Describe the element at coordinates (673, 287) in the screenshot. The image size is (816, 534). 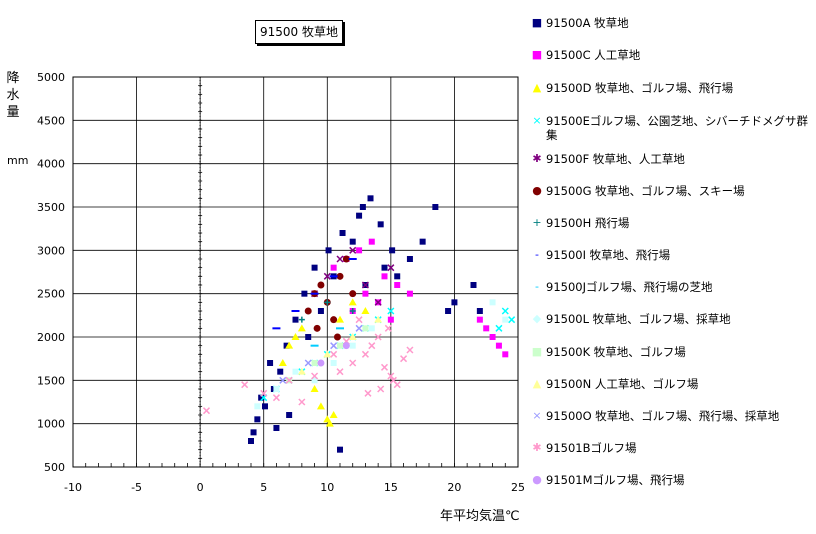
I see `legend-item: -91500Jゴルフ場、飛行場の芝地` at that location.